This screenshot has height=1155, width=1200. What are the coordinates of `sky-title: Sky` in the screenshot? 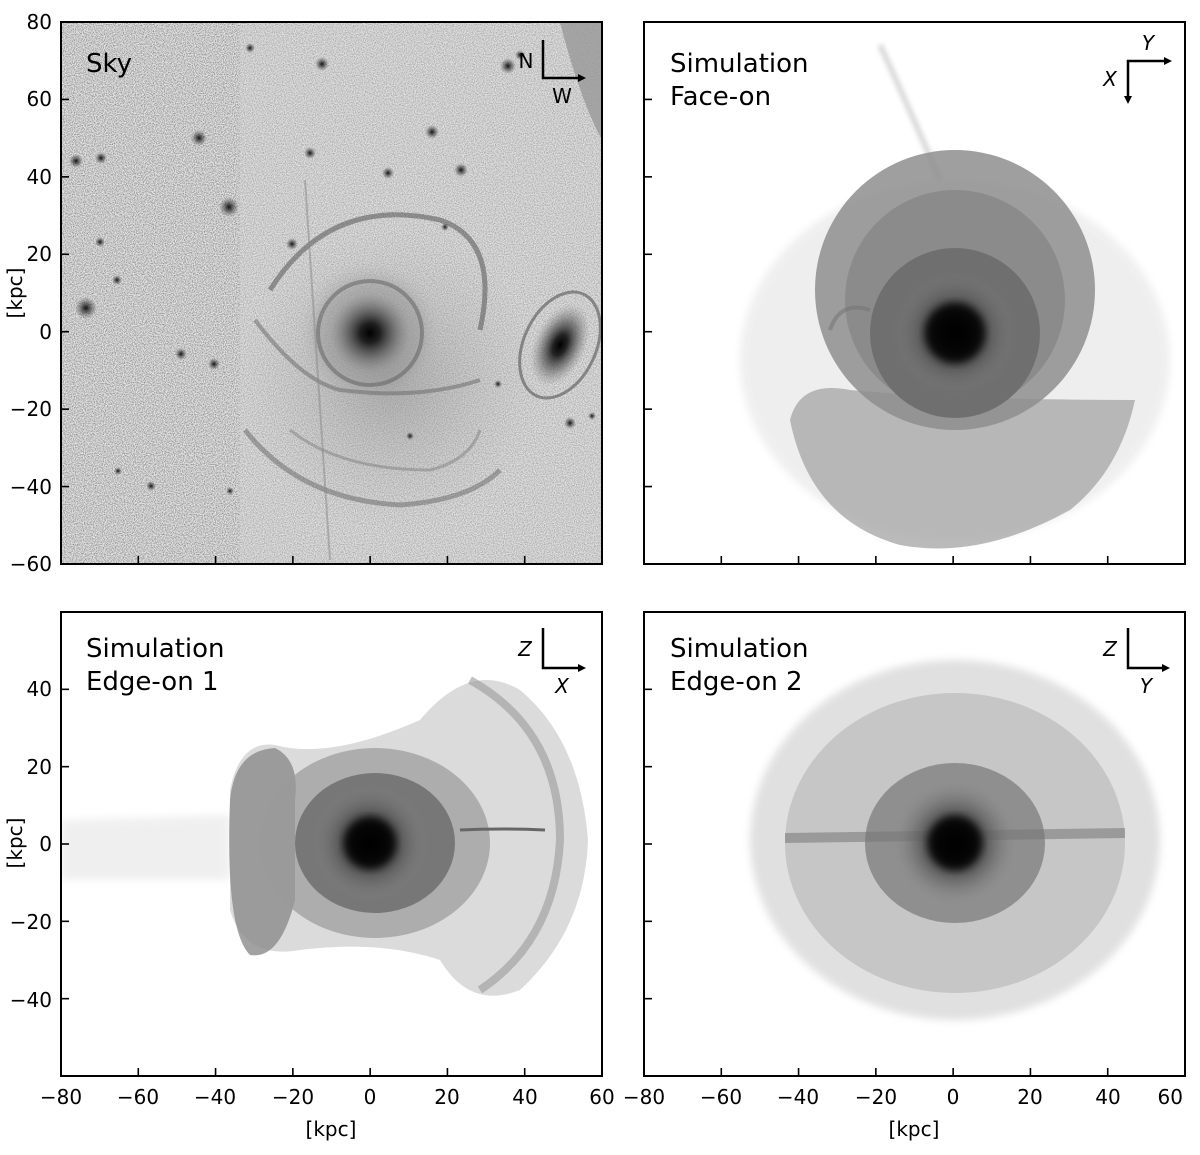 It's located at (109, 64).